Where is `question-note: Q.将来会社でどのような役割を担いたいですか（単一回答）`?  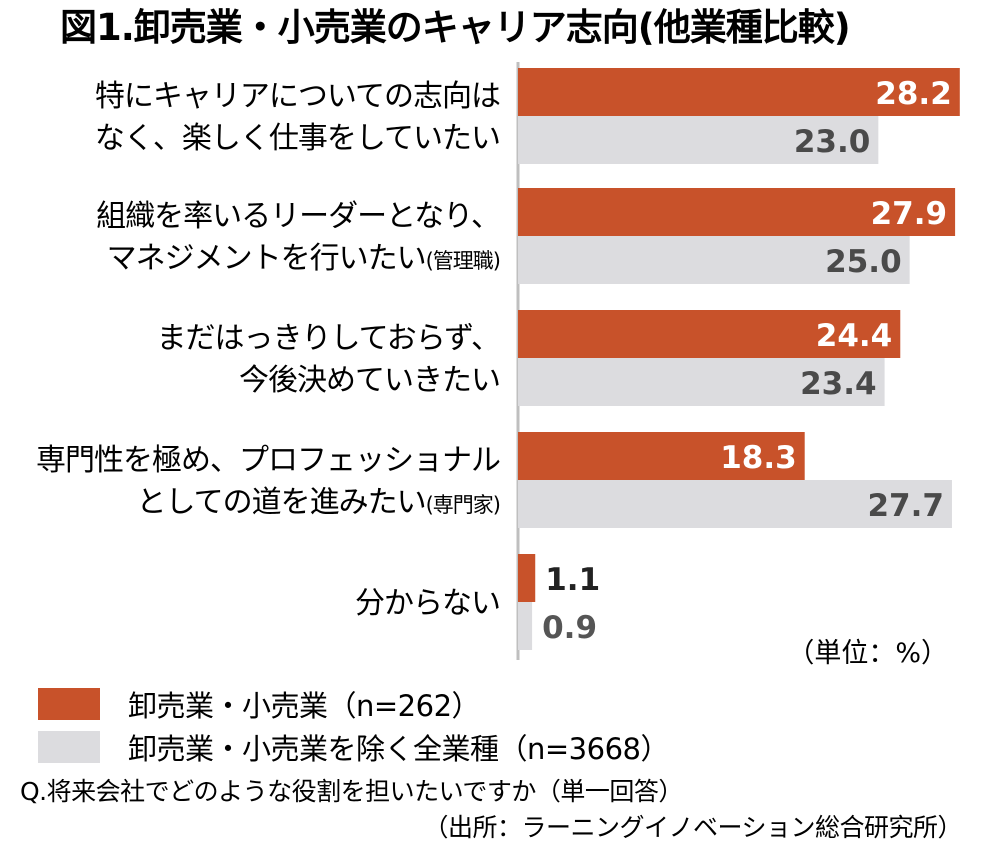 question-note: Q.将来会社でどのような役割を担いたいですか（単一回答） is located at coordinates (351, 791).